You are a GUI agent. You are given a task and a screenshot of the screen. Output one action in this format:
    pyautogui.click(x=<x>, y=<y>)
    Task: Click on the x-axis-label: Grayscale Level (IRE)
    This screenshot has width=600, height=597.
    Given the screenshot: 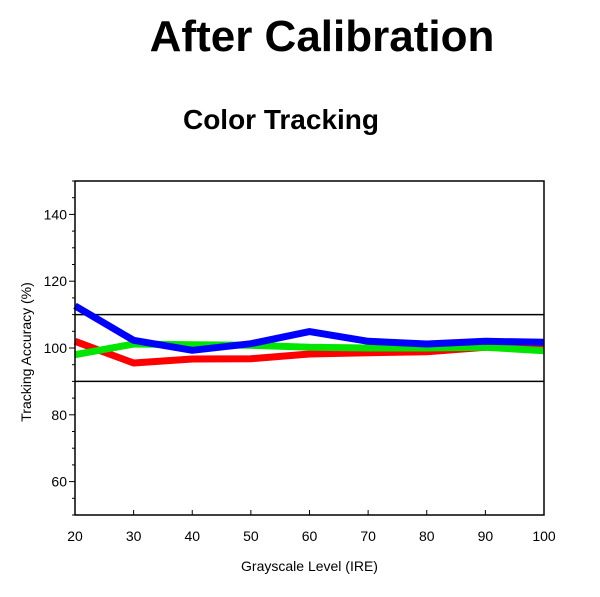 What is the action you would take?
    pyautogui.click(x=309, y=566)
    